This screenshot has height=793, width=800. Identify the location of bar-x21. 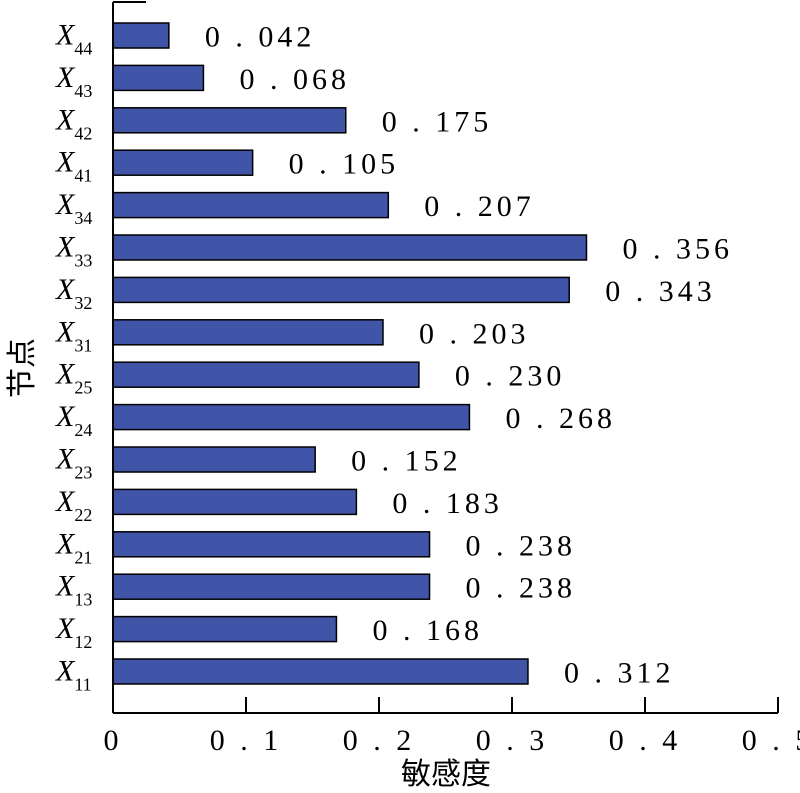
(271, 544).